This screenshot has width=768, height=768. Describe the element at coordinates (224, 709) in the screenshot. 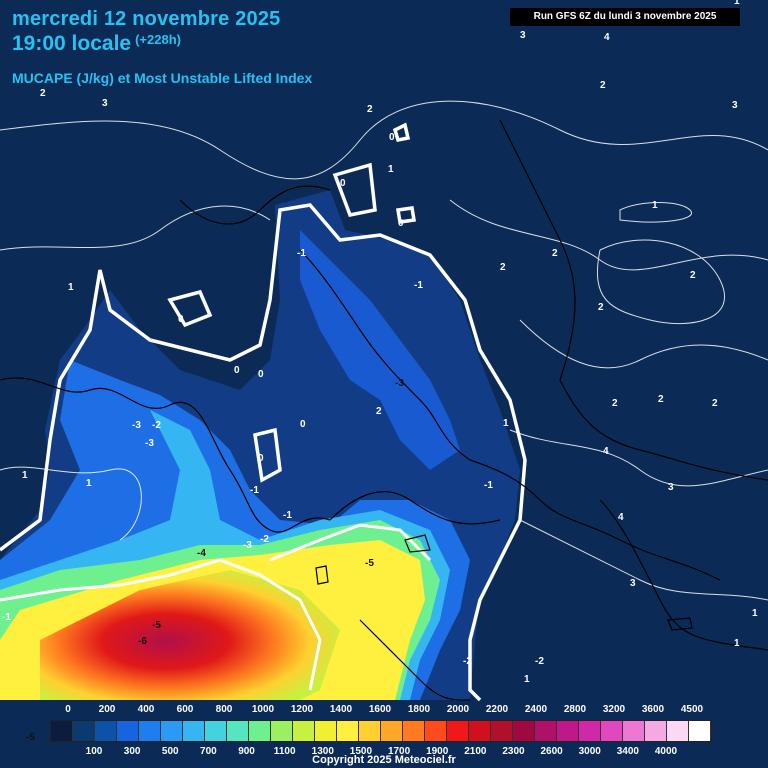

I see `legend-label: 800` at that location.